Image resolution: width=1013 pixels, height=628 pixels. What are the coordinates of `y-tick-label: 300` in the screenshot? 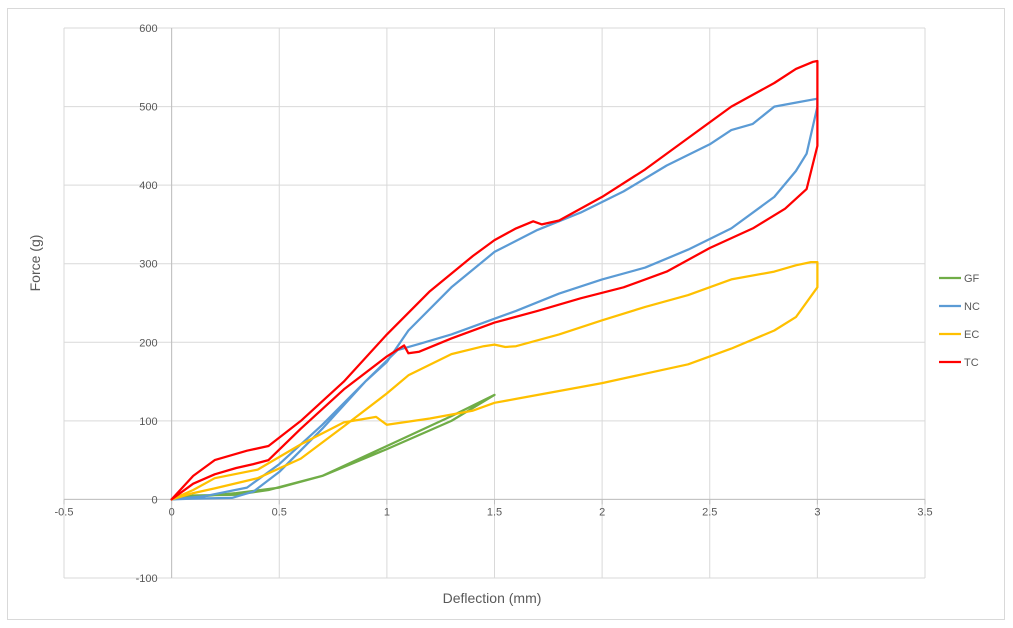 It's located at (148, 265).